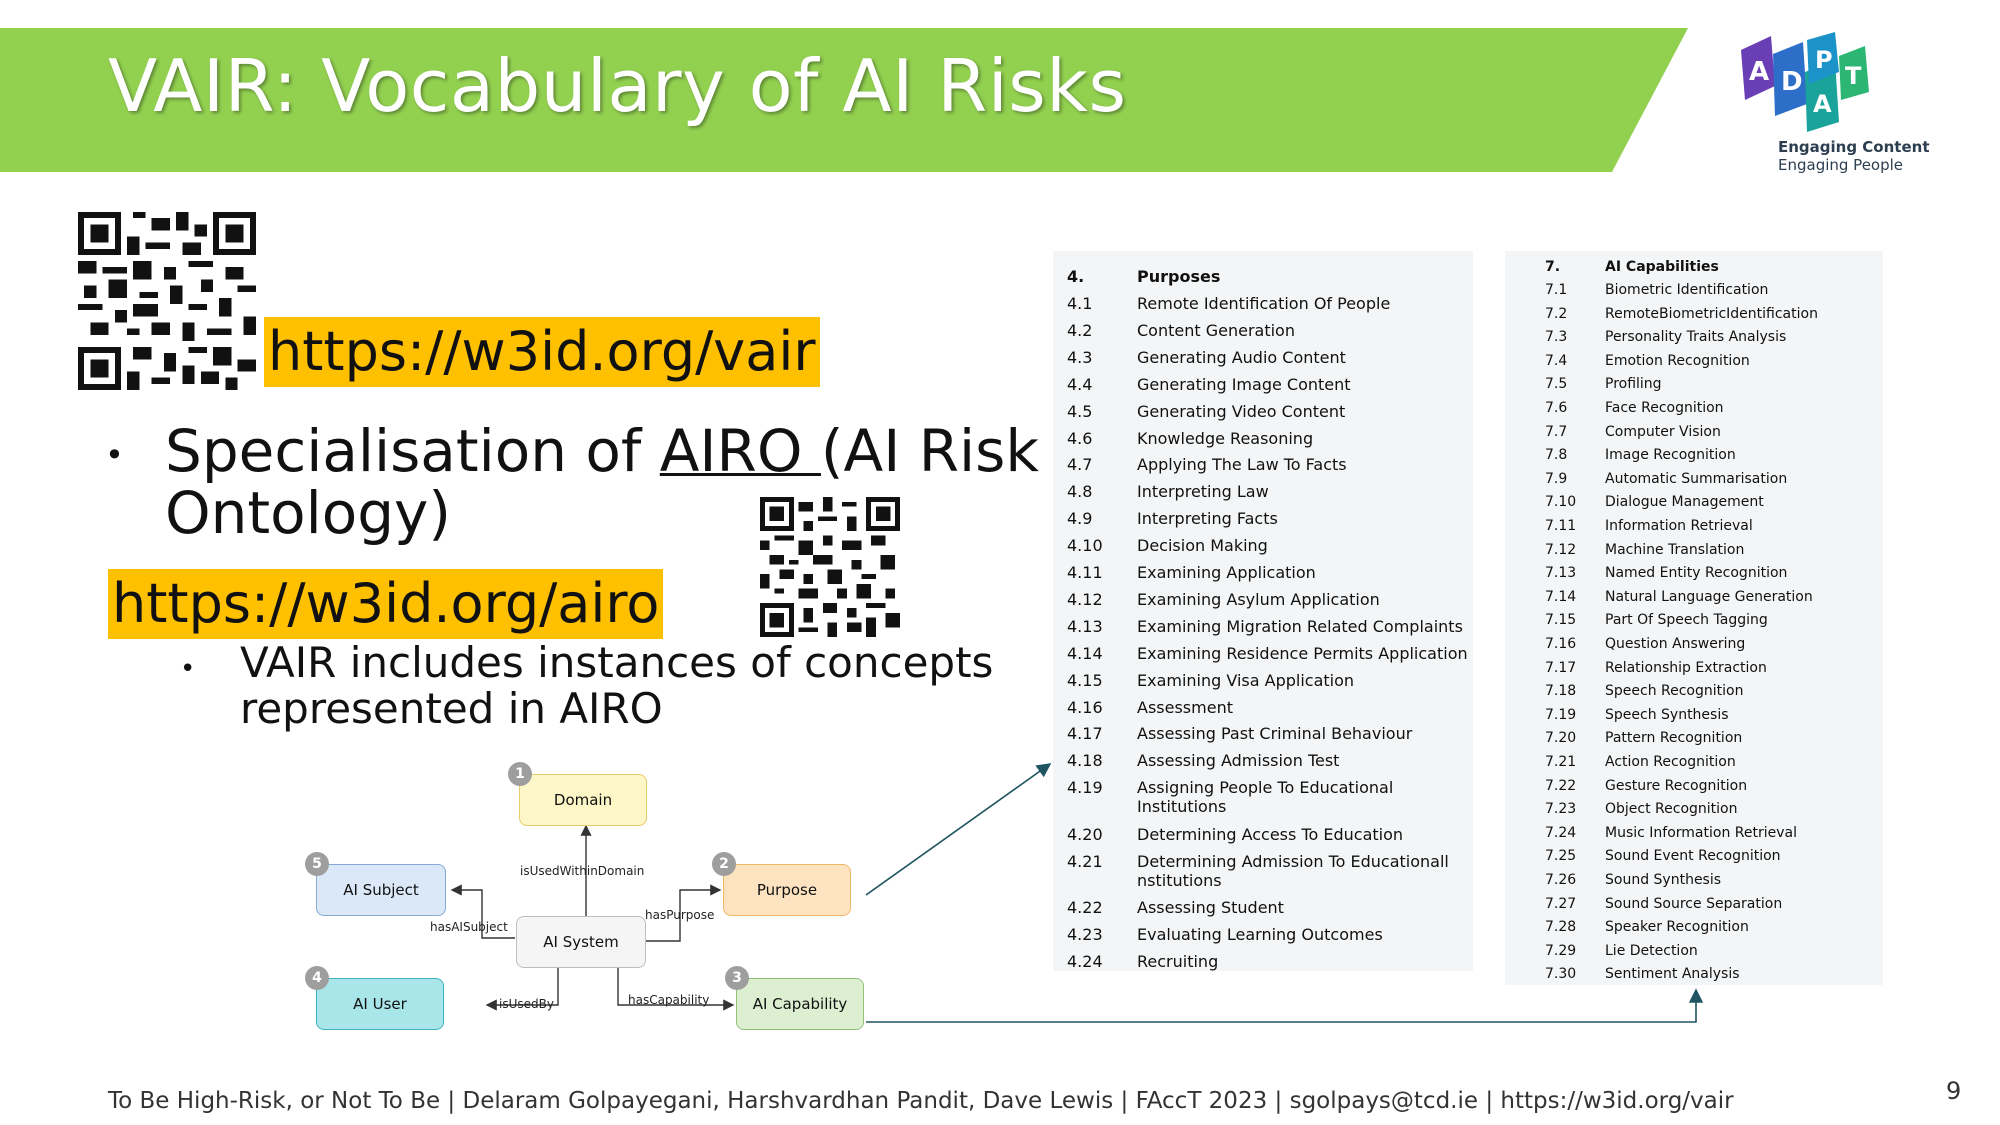 This screenshot has height=1125, width=2000. Describe the element at coordinates (1085, 707) in the screenshot. I see `purpose-num: 4.16` at that location.